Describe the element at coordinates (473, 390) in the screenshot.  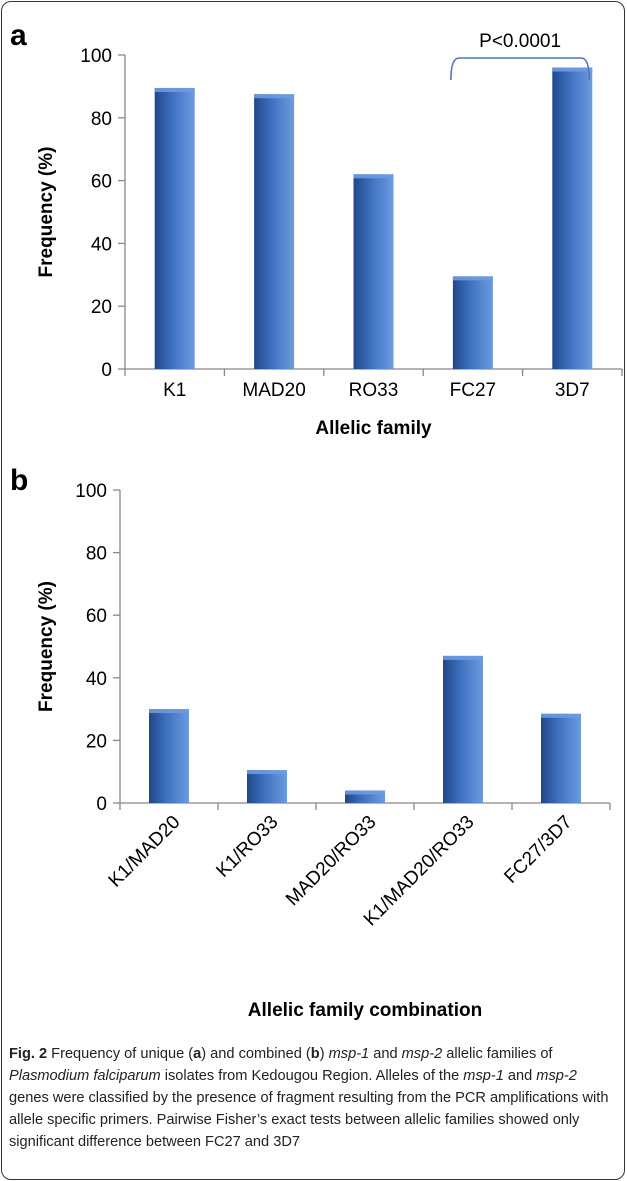
I see `x-tick-label: FC27` at that location.